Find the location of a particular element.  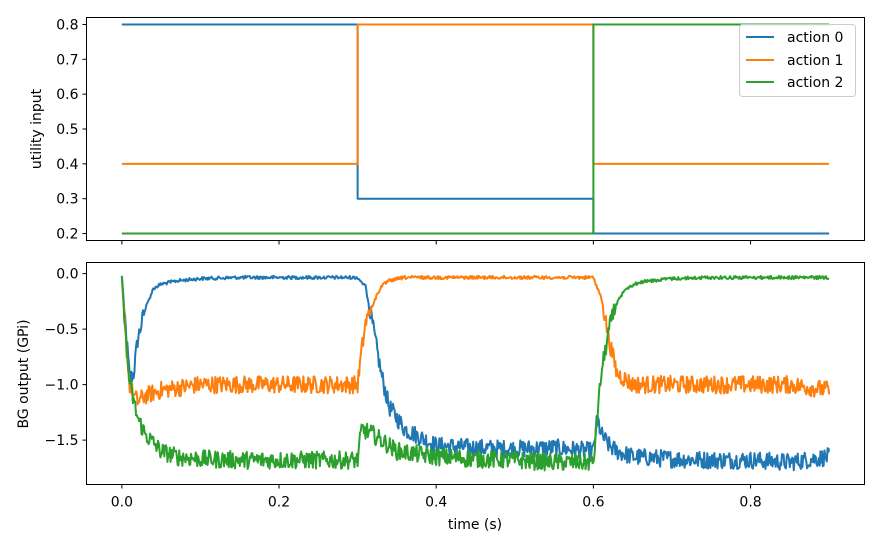

bottom-x-tick-label: 0.8 is located at coordinates (750, 503).